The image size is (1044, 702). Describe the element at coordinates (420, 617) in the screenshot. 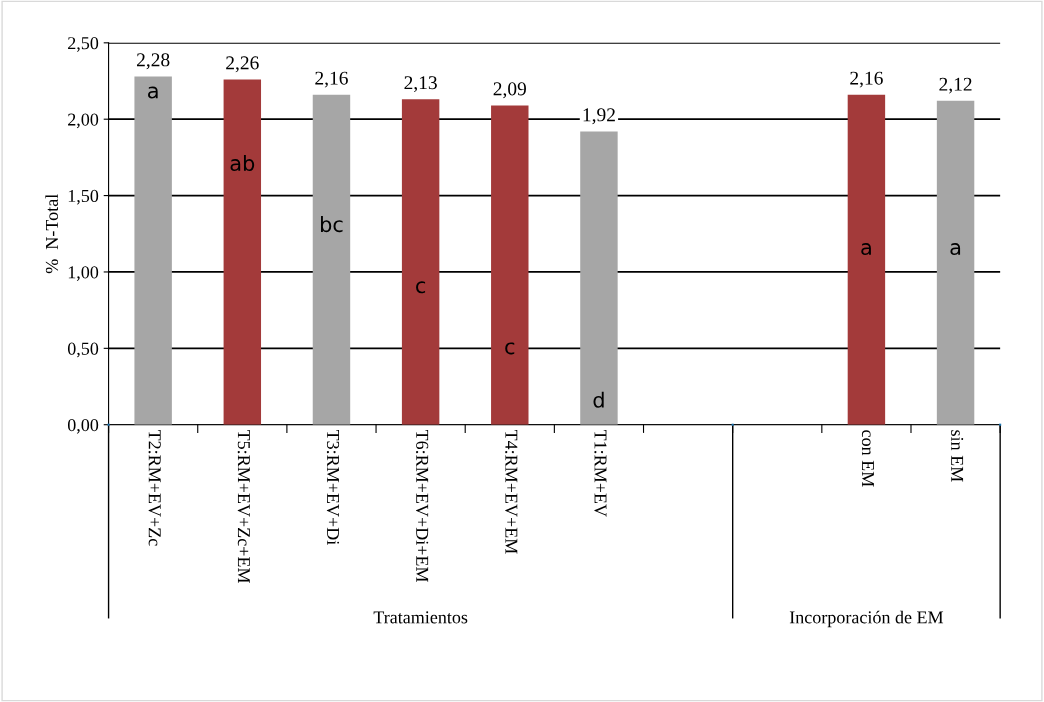

I see `text: Tratamientos` at that location.